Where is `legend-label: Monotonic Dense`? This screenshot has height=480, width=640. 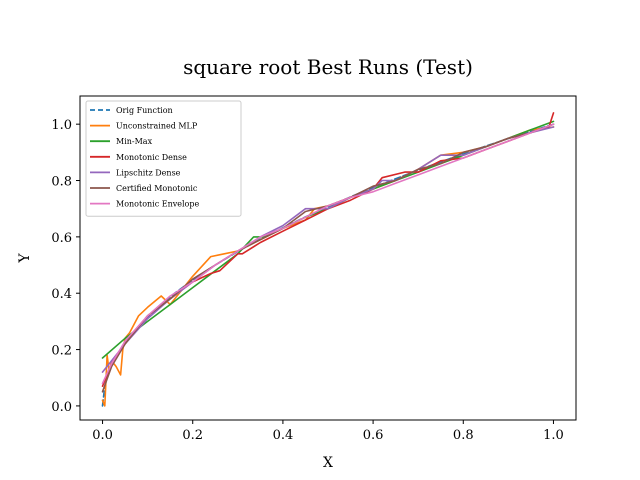 legend-label: Monotonic Dense is located at coordinates (151, 157).